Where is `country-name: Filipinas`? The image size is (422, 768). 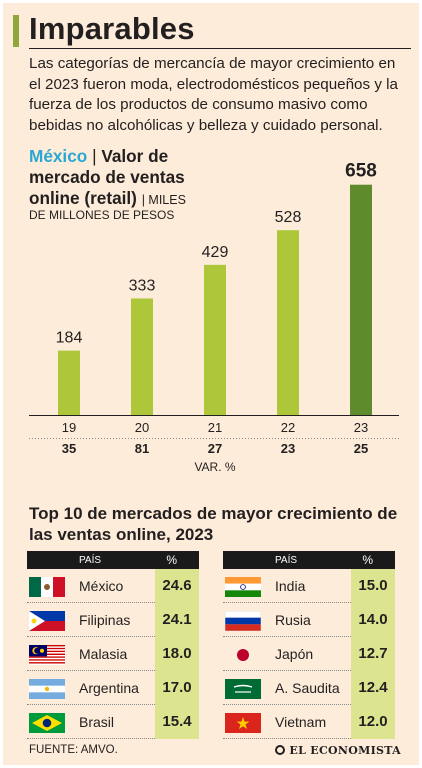
country-name: Filipinas is located at coordinates (105, 620).